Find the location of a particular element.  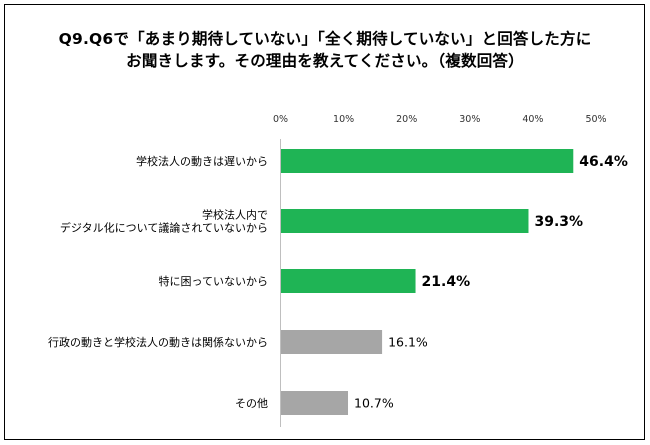

category-label: 特に困っていないから is located at coordinates (213, 281).